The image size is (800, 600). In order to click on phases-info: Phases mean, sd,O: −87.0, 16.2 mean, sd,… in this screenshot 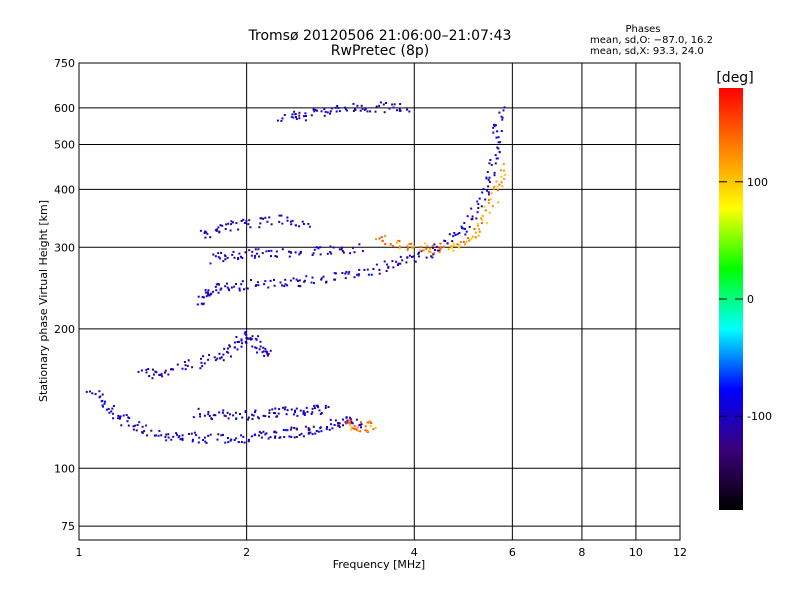, I will do `click(651, 40)`.